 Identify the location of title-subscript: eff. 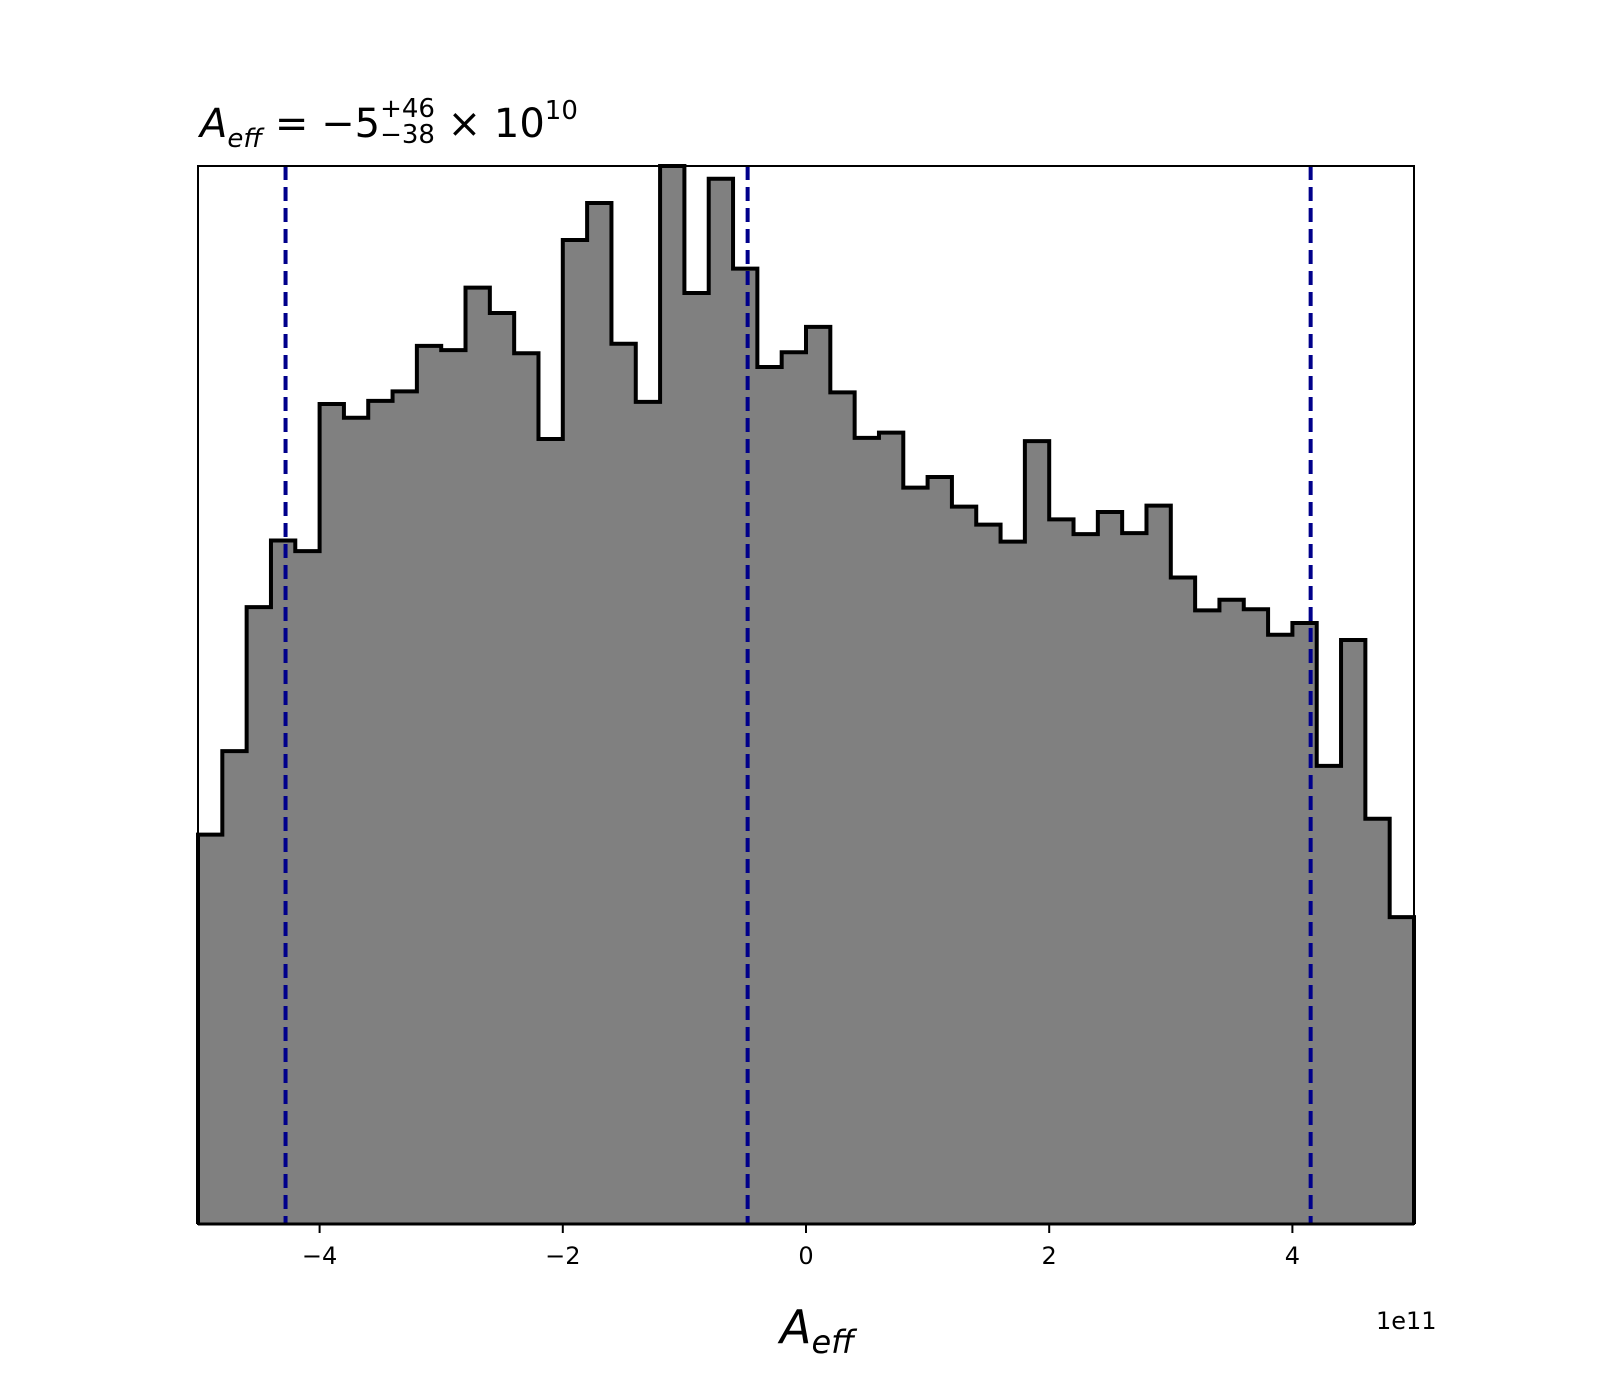
(245, 139).